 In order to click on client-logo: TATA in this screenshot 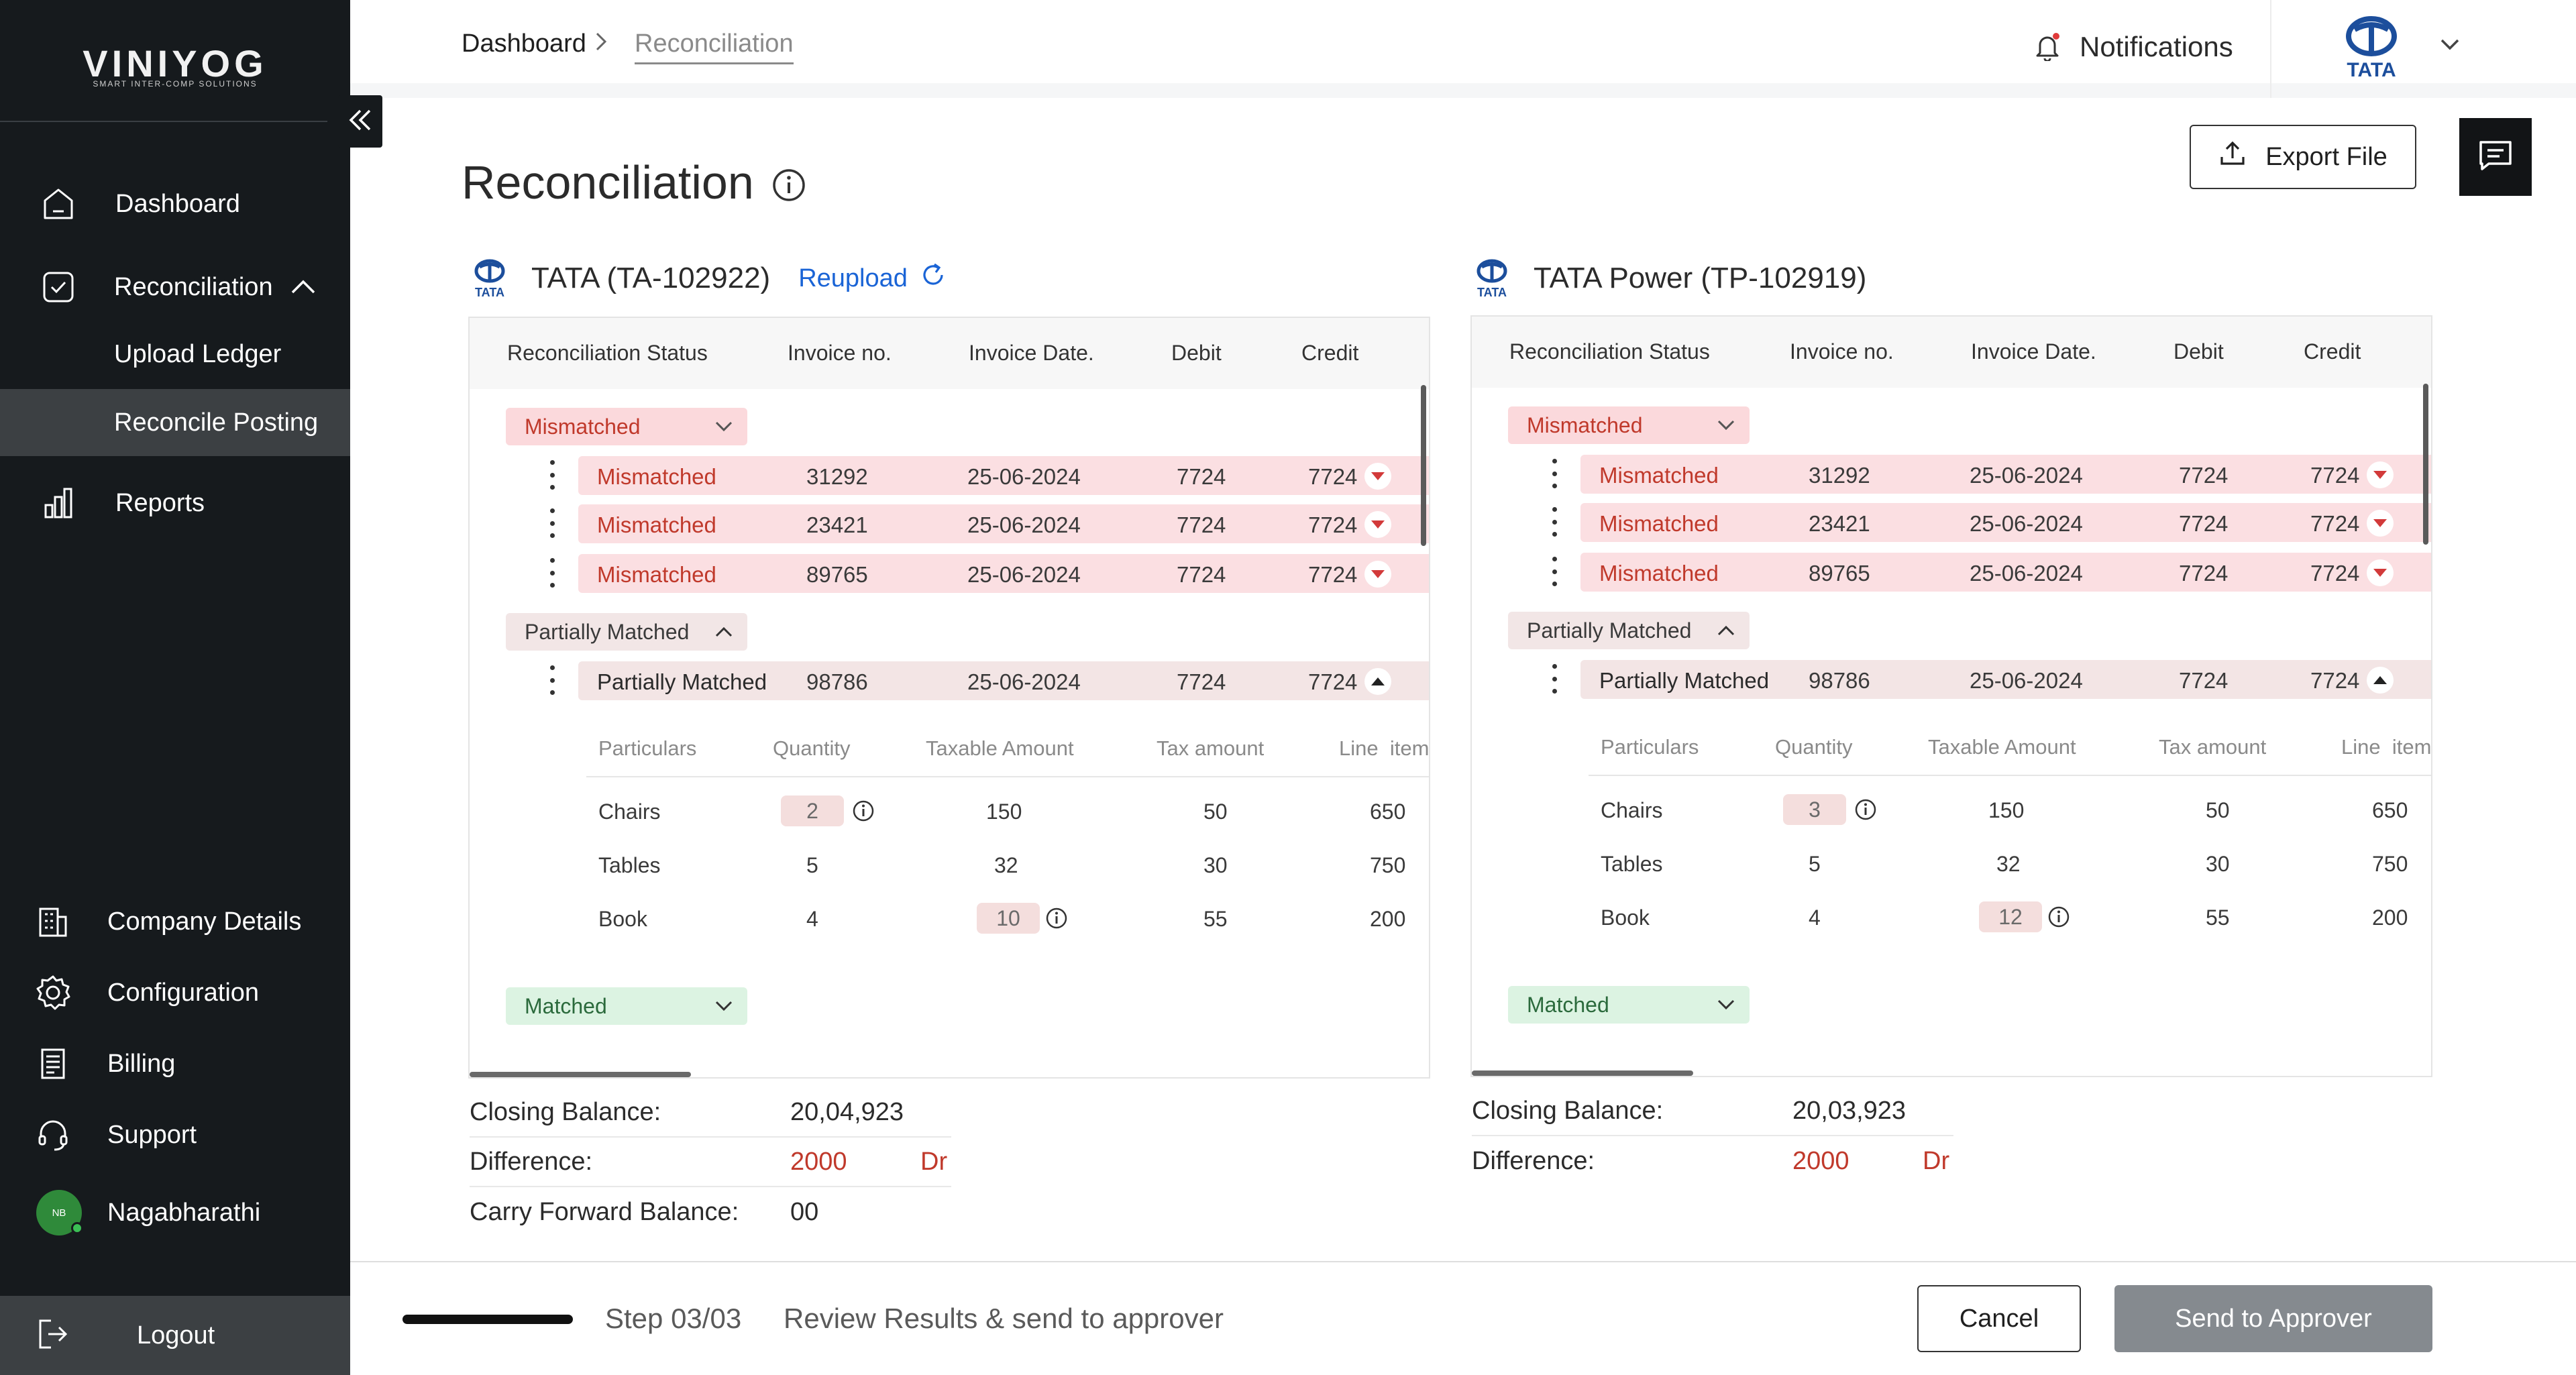, I will do `click(2371, 48)`.